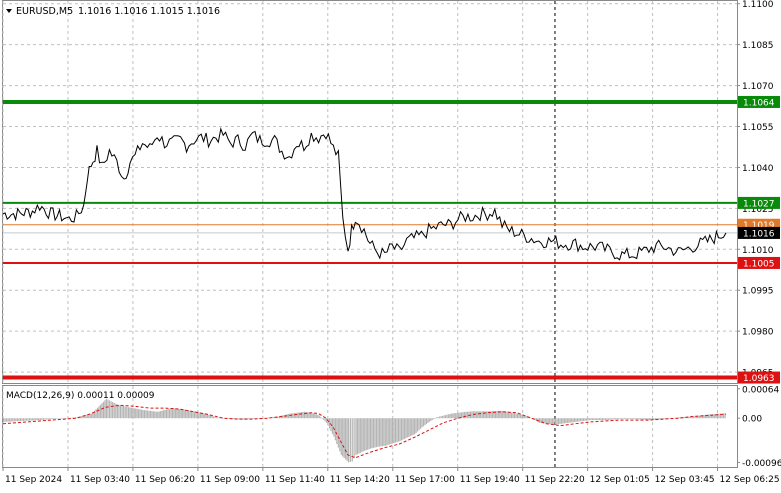 Image resolution: width=781 pixels, height=493 pixels. Describe the element at coordinates (759, 101) in the screenshot. I see `level-price-tag` at that location.